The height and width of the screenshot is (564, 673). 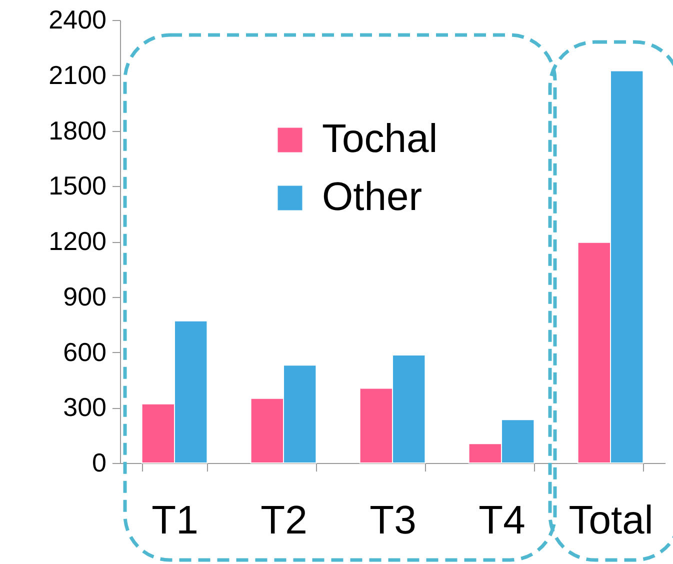 What do you see at coordinates (84, 351) in the screenshot?
I see `y-tick-label: 600` at bounding box center [84, 351].